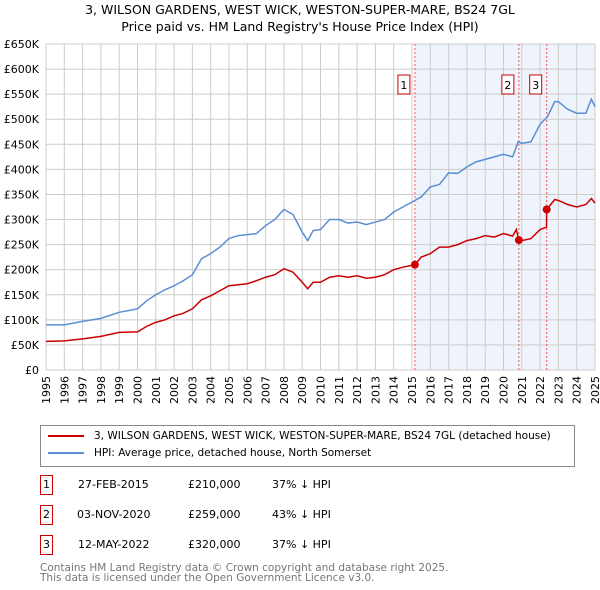 The width and height of the screenshot is (600, 590). What do you see at coordinates (156, 390) in the screenshot?
I see `x-tick-label: 2001` at bounding box center [156, 390].